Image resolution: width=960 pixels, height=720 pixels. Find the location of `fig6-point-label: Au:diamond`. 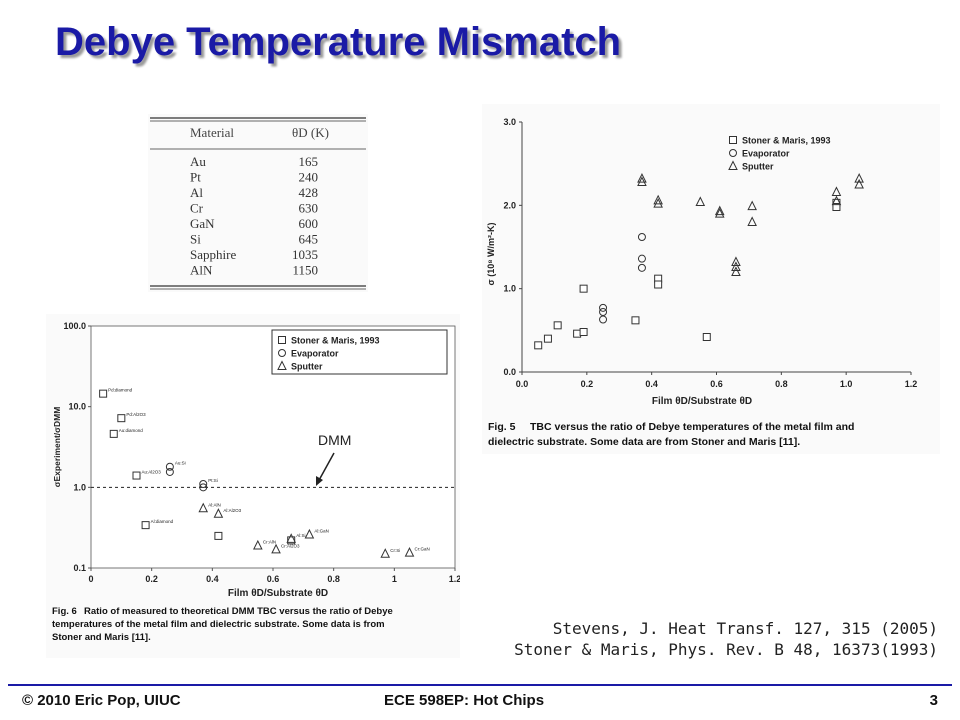

fig6-point-label: Au:diamond is located at coordinates (131, 430).